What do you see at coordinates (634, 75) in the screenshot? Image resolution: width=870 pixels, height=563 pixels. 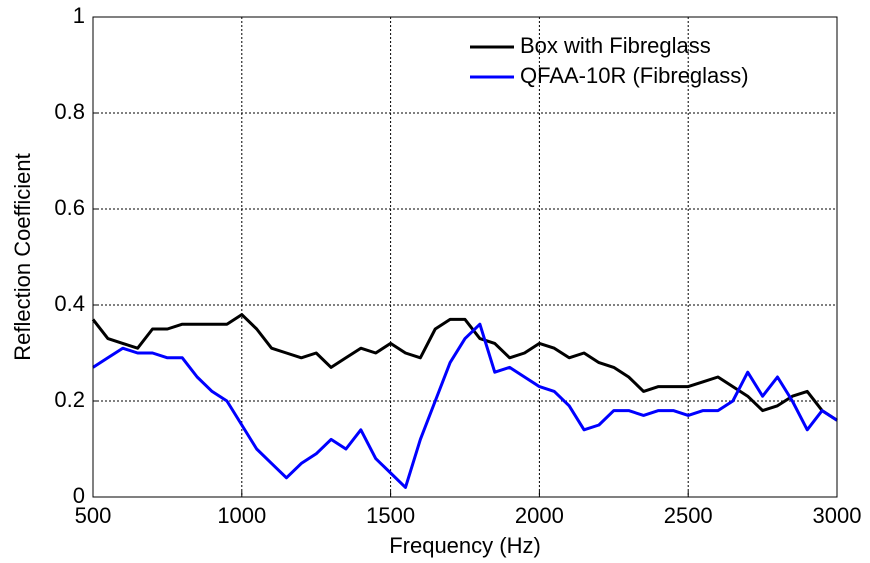 I see `legend-text: QFAA-10R (Fibreglass)` at bounding box center [634, 75].